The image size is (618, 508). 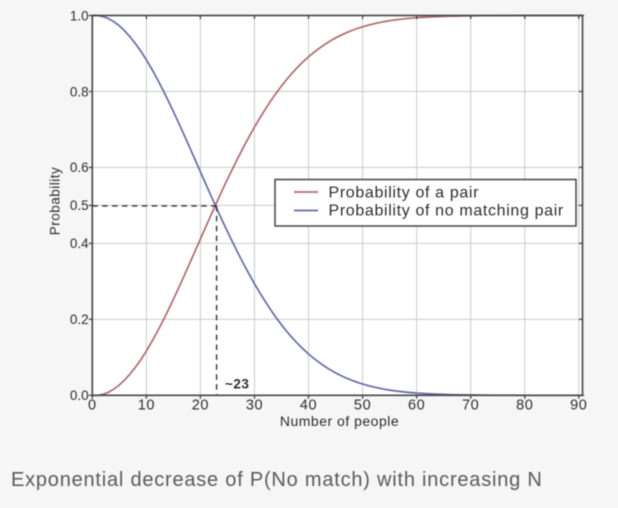 I want to click on svg-text: 20, so click(x=200, y=406).